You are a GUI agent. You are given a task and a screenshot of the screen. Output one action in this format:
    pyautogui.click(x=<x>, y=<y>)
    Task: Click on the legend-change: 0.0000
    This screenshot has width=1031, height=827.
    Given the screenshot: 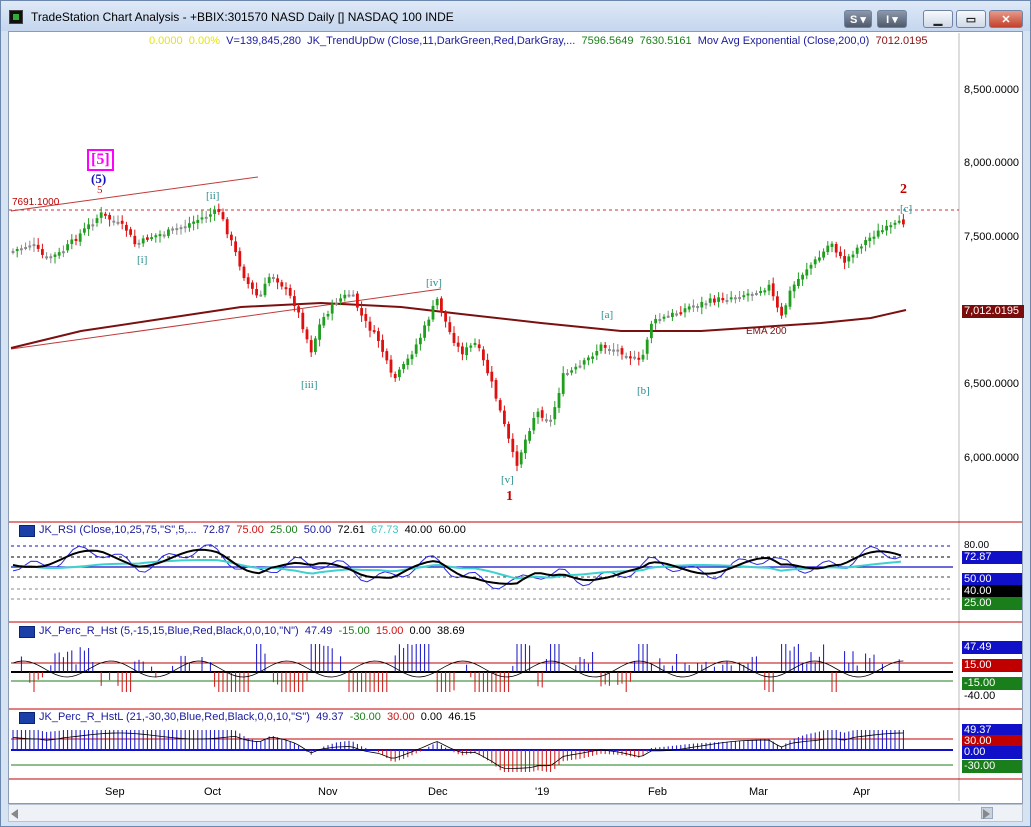 What is the action you would take?
    pyautogui.click(x=166, y=41)
    